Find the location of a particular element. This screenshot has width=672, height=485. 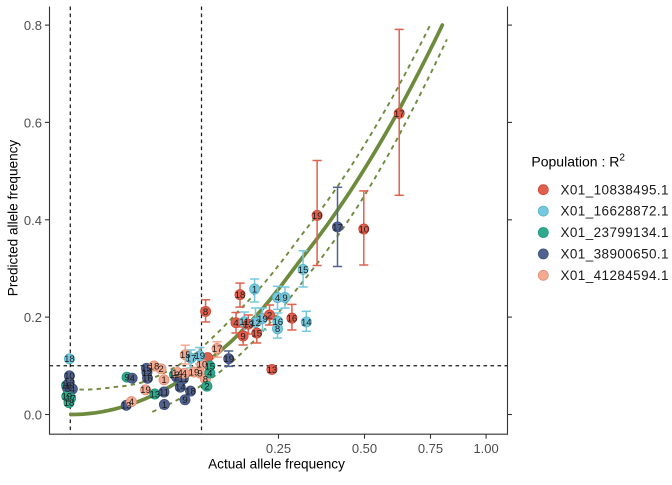

svg-text: Actual allele frequency is located at coordinates (276, 464).